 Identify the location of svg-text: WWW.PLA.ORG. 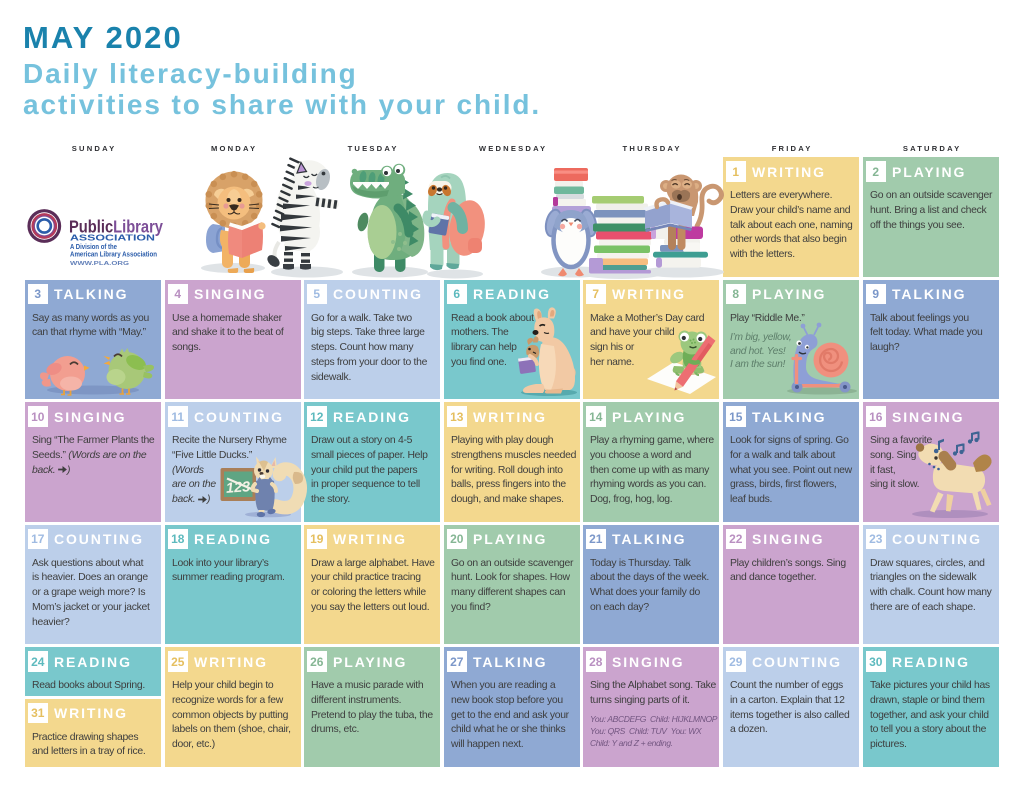
(100, 264).